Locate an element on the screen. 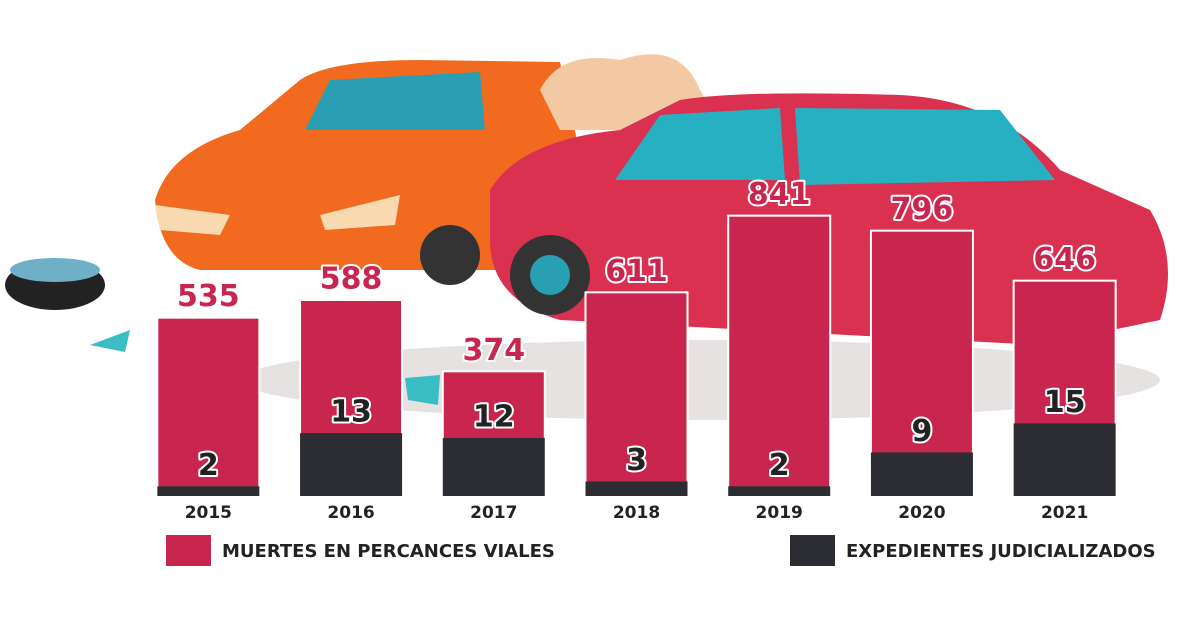  x-tick-label: 2020 is located at coordinates (921, 513).